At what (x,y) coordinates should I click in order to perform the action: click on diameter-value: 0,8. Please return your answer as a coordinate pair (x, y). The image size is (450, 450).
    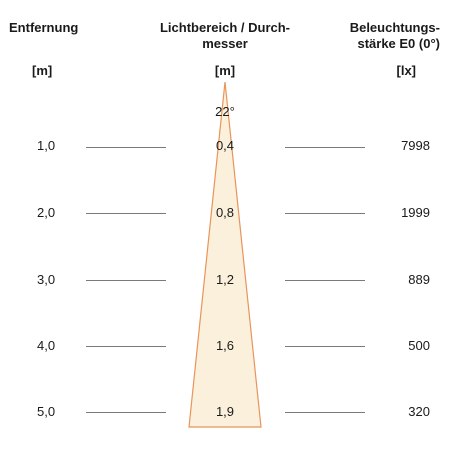
    Looking at the image, I should click on (225, 212).